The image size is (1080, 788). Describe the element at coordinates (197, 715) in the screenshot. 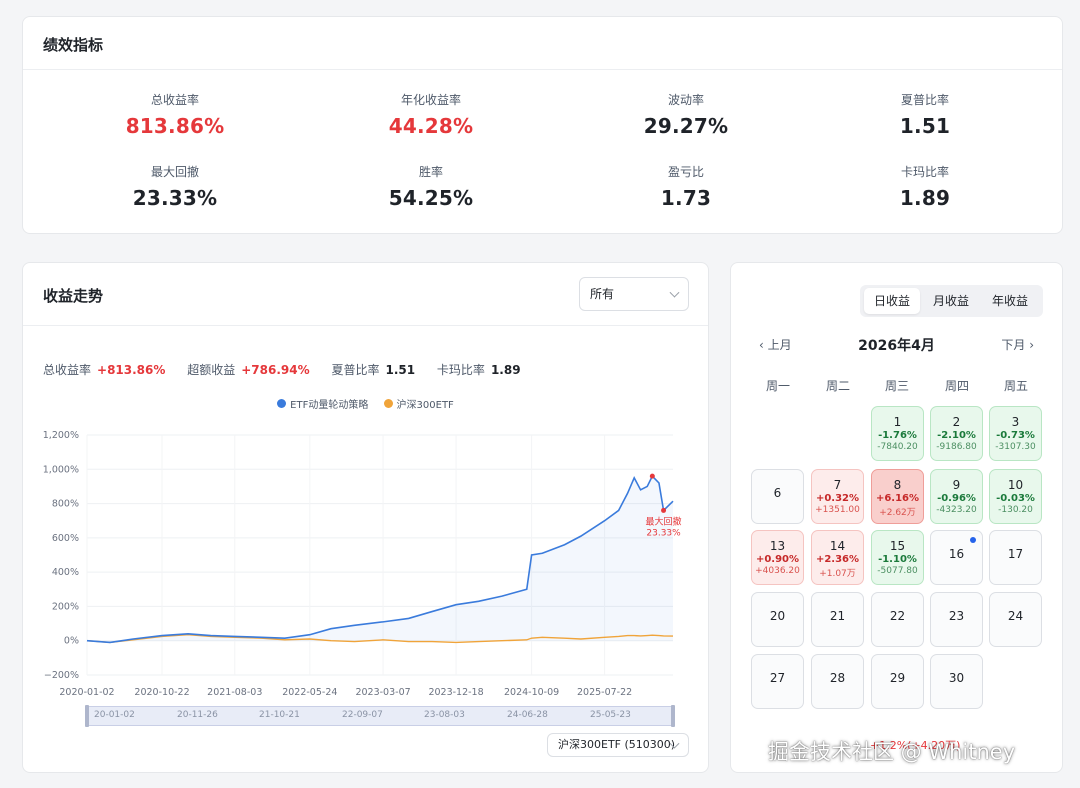

I see `zoom-label: 20-11-26` at that location.